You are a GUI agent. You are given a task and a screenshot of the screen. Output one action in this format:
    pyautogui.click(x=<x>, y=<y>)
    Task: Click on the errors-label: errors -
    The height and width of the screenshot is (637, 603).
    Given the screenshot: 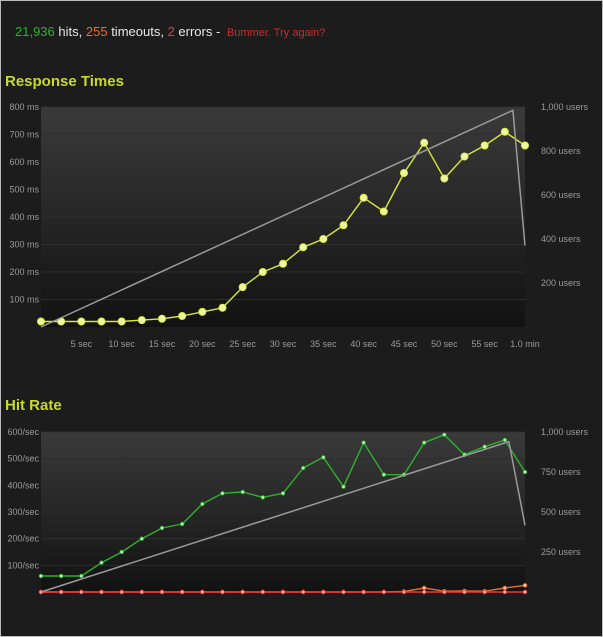 What is the action you would take?
    pyautogui.click(x=199, y=31)
    